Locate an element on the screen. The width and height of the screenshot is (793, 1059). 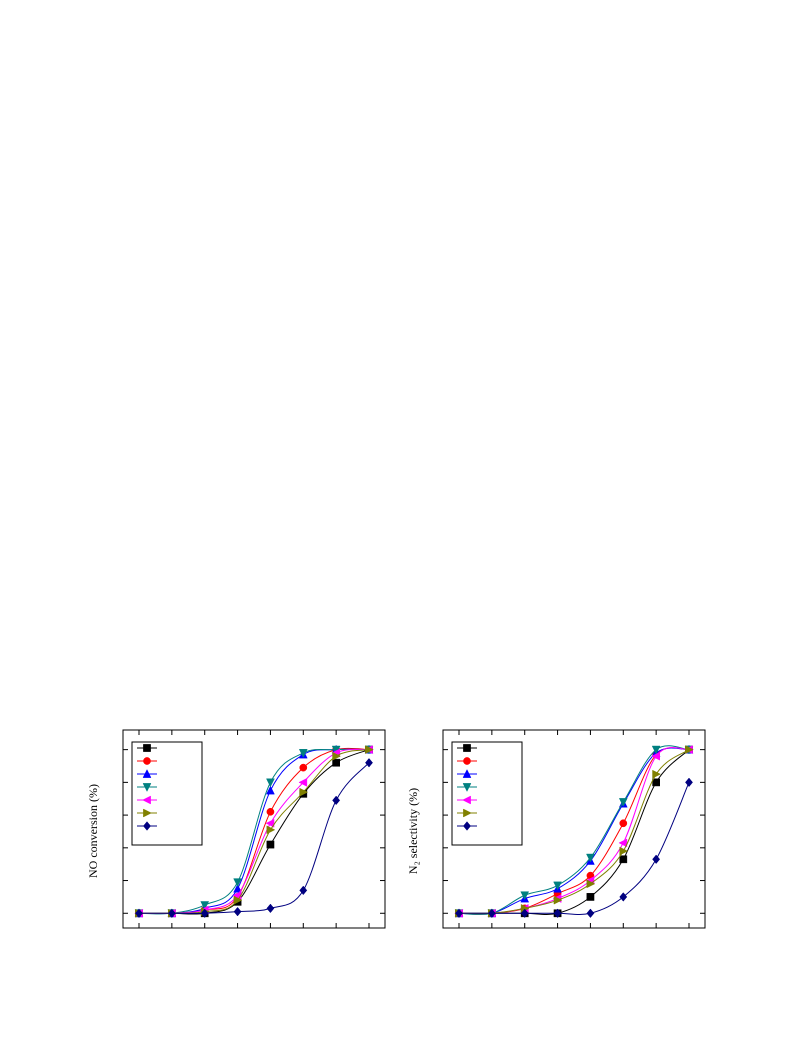
fit-curve is located at coordinates (254, 838).